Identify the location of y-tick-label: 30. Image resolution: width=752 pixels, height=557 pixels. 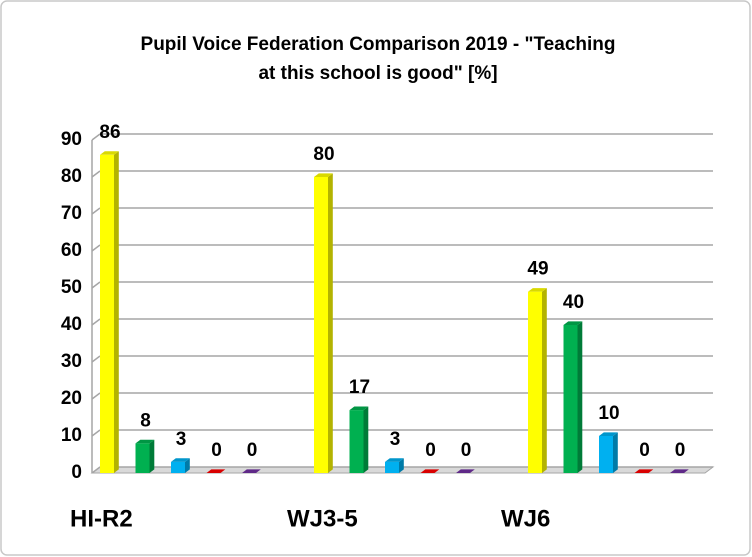
(71, 361).